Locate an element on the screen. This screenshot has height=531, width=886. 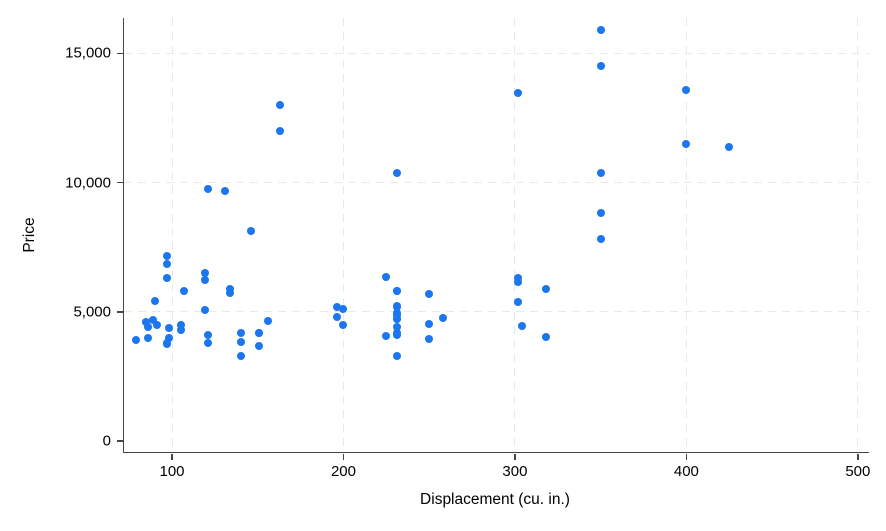
x-tick-label: 400 is located at coordinates (686, 471).